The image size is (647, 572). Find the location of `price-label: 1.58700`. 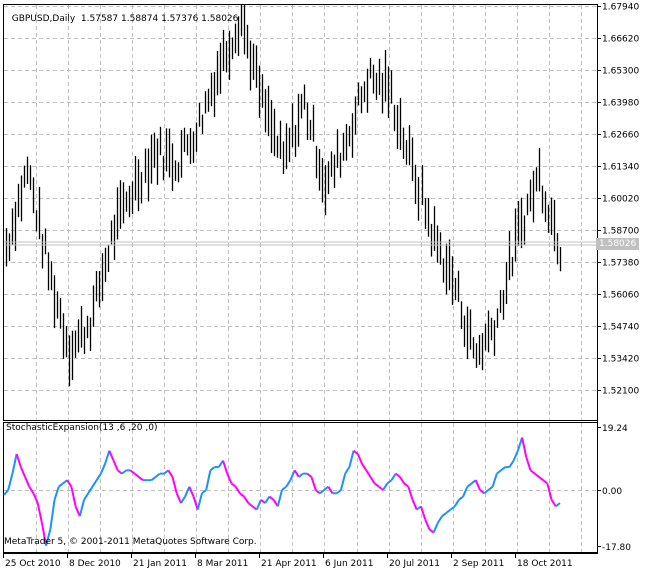

price-label: 1.58700 is located at coordinates (620, 232).